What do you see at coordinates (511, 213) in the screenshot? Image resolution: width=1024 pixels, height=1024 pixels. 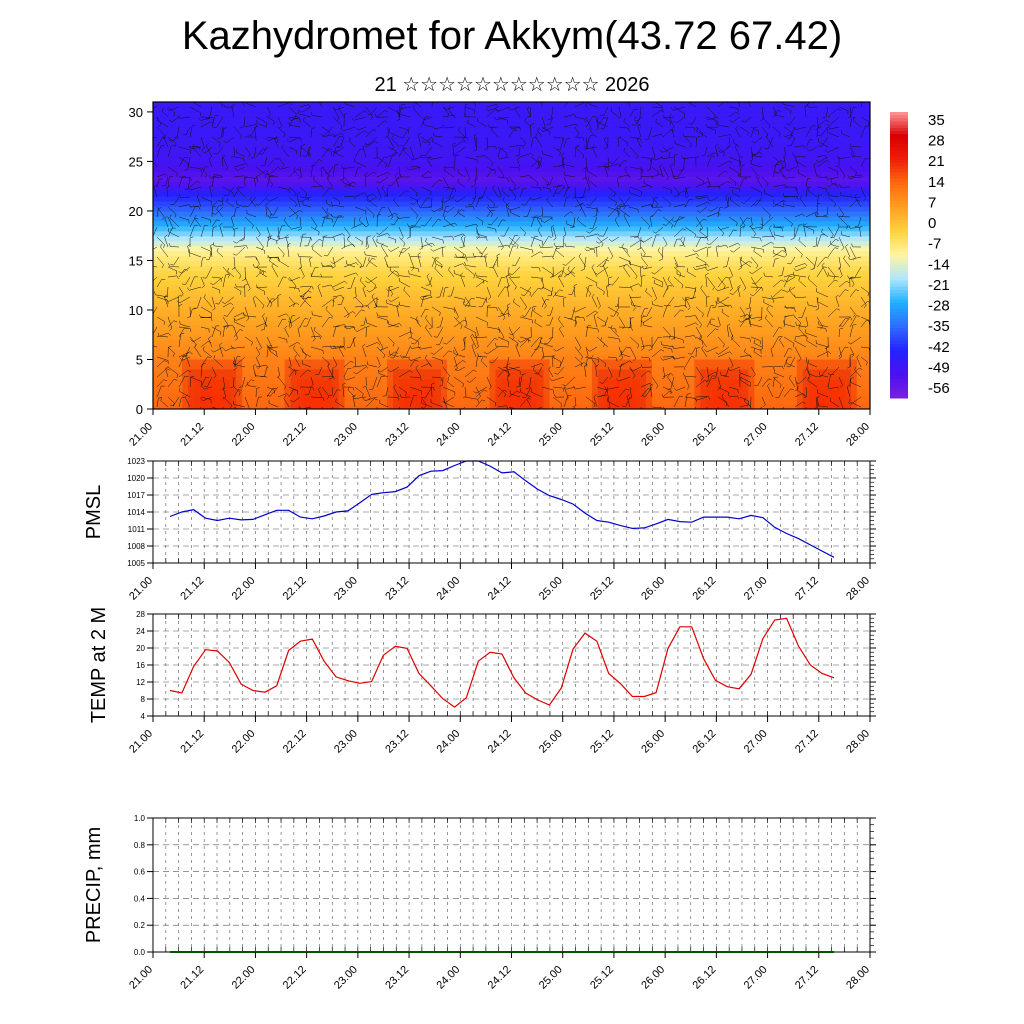 I see `section-band` at bounding box center [511, 213].